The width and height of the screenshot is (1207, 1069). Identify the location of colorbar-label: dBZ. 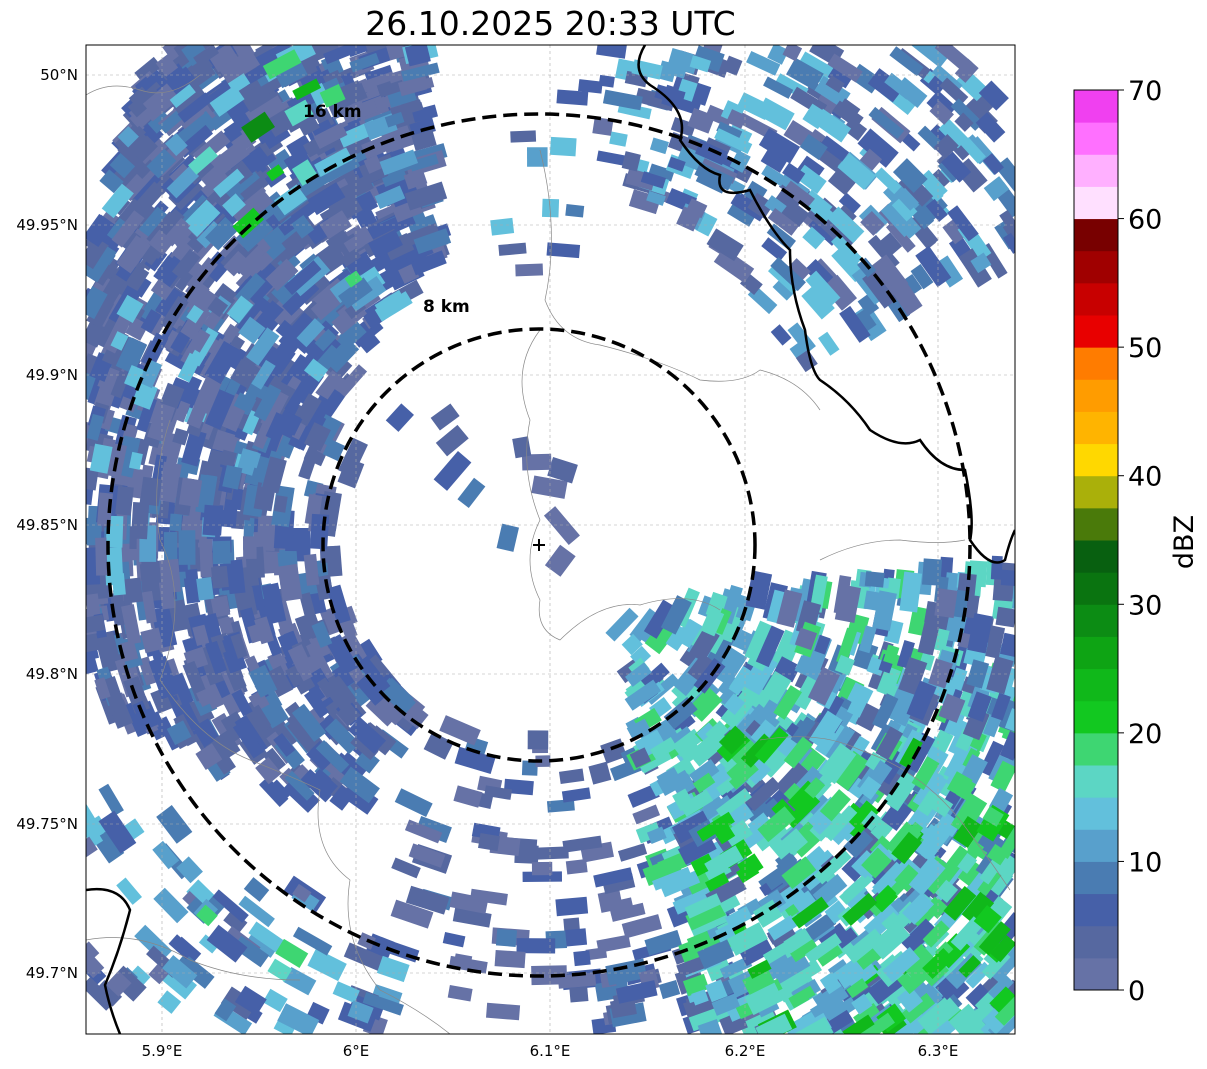
(1184, 542).